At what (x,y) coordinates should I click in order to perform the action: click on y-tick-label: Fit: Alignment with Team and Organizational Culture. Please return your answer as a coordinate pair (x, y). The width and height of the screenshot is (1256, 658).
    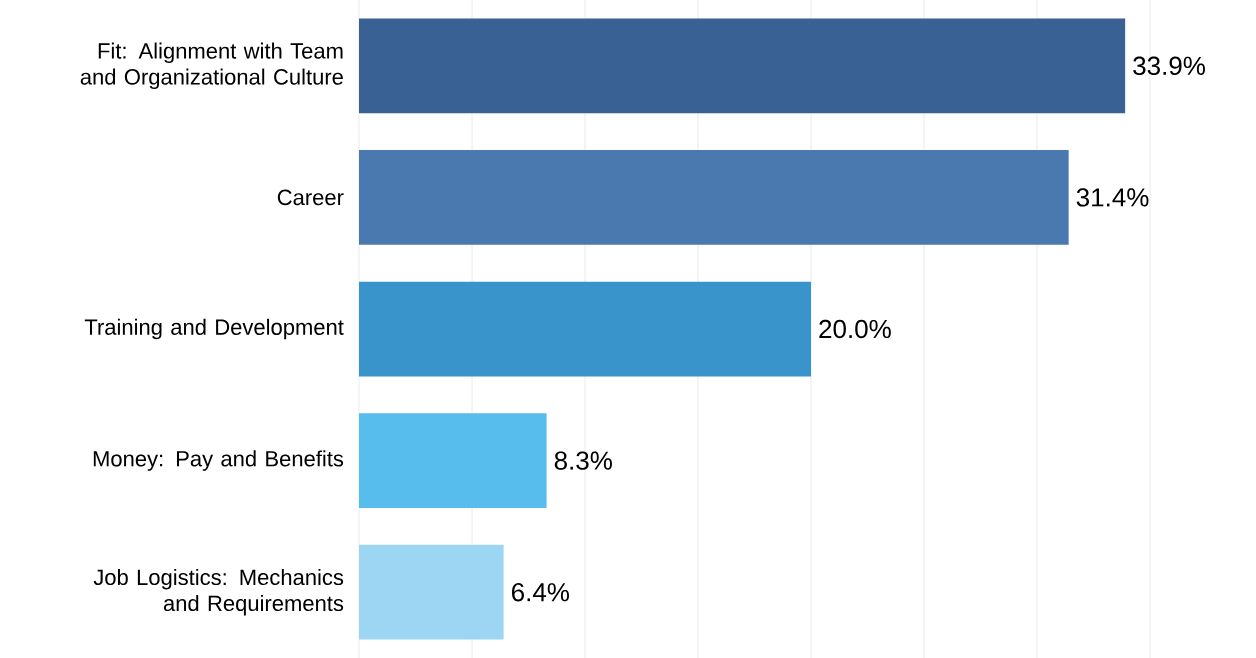
    Looking at the image, I should click on (211, 66).